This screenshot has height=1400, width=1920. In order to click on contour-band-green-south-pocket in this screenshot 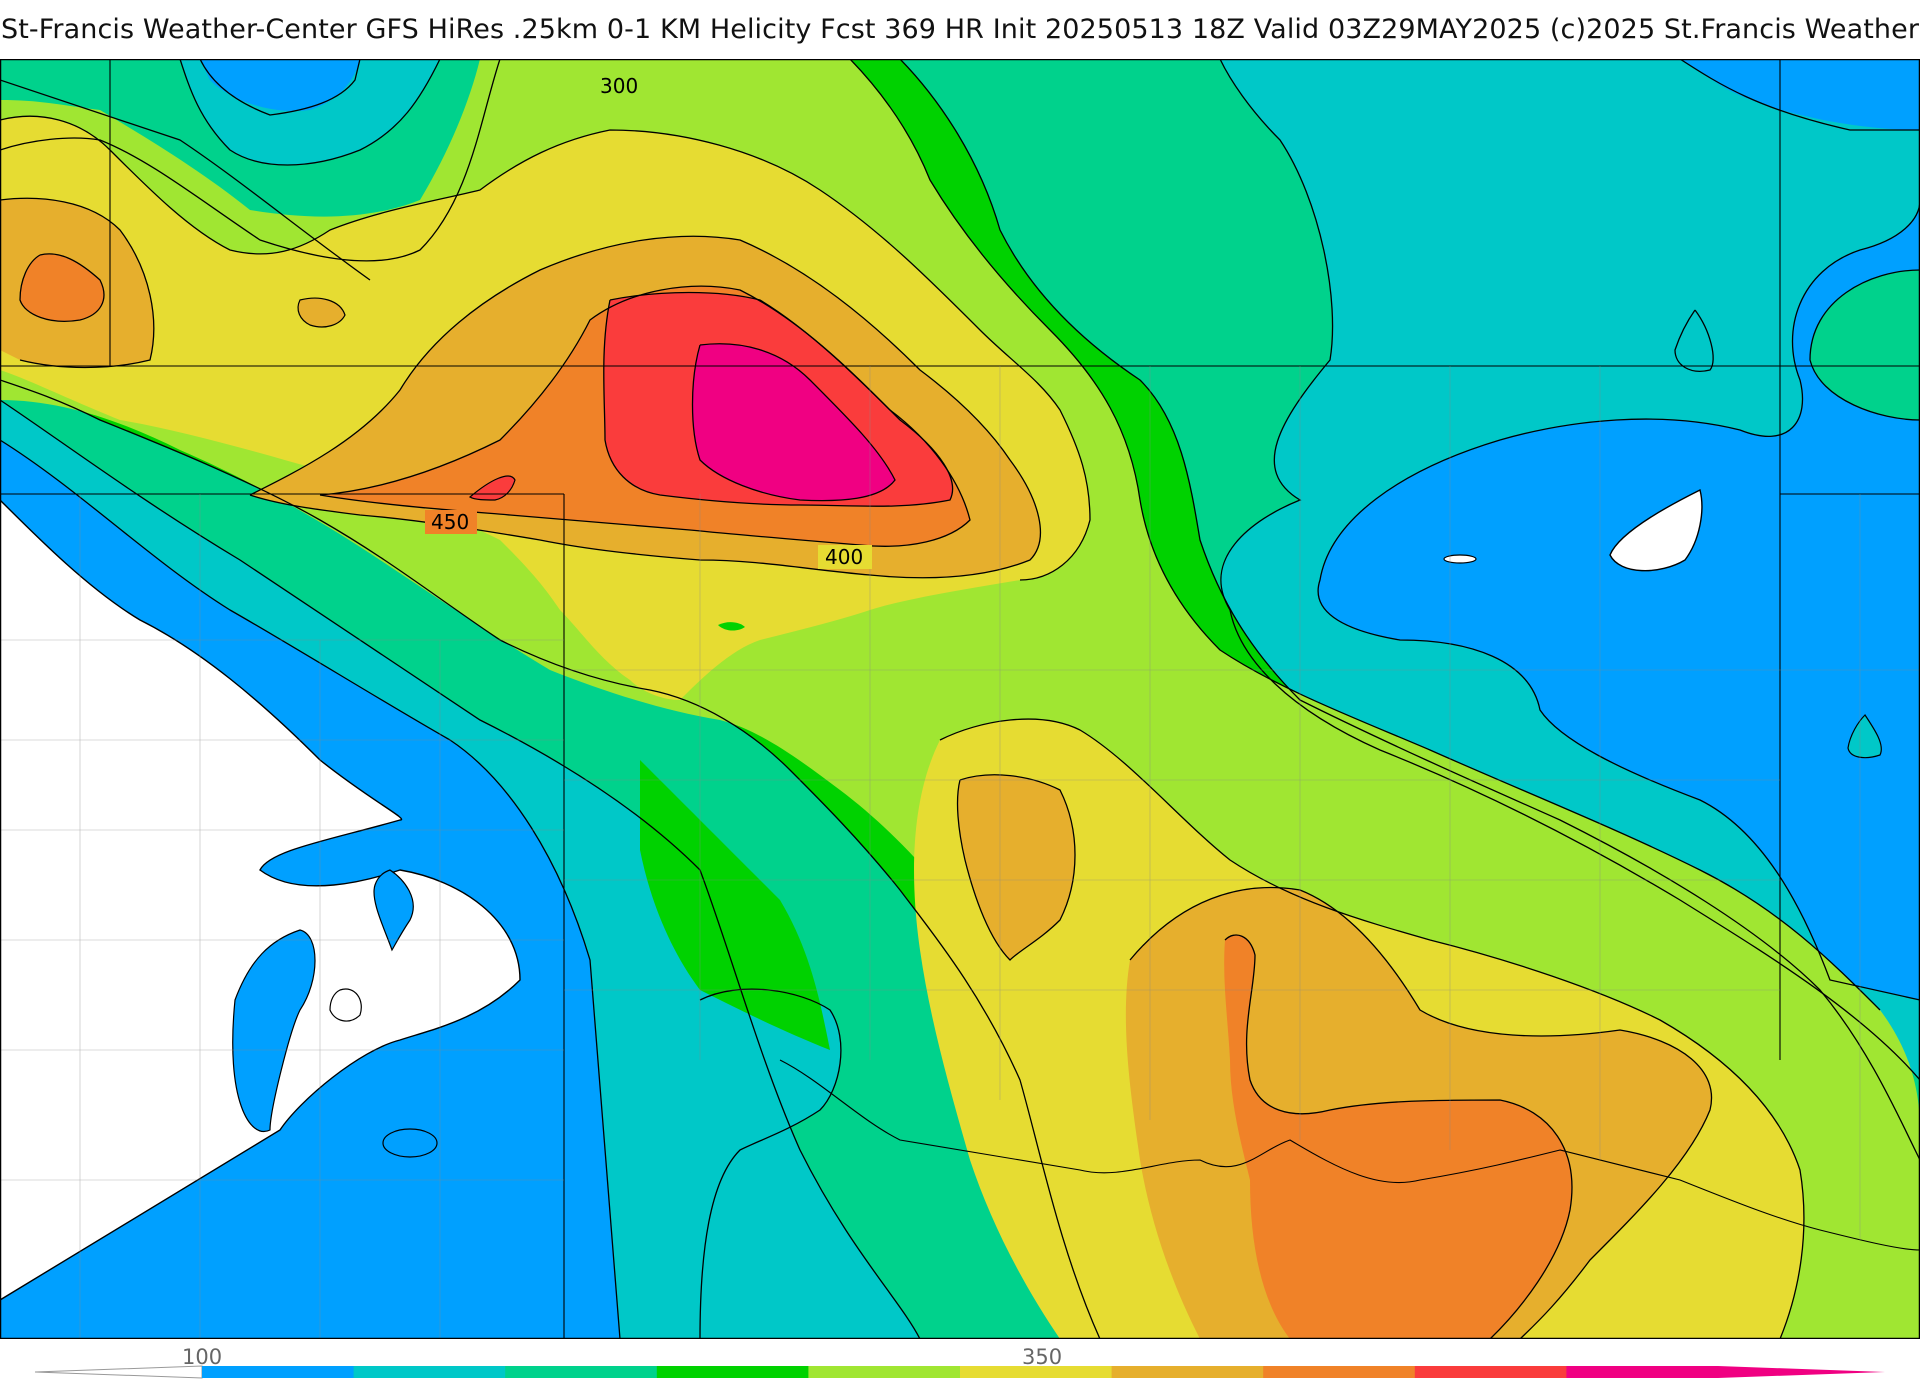, I will do `click(735, 905)`.